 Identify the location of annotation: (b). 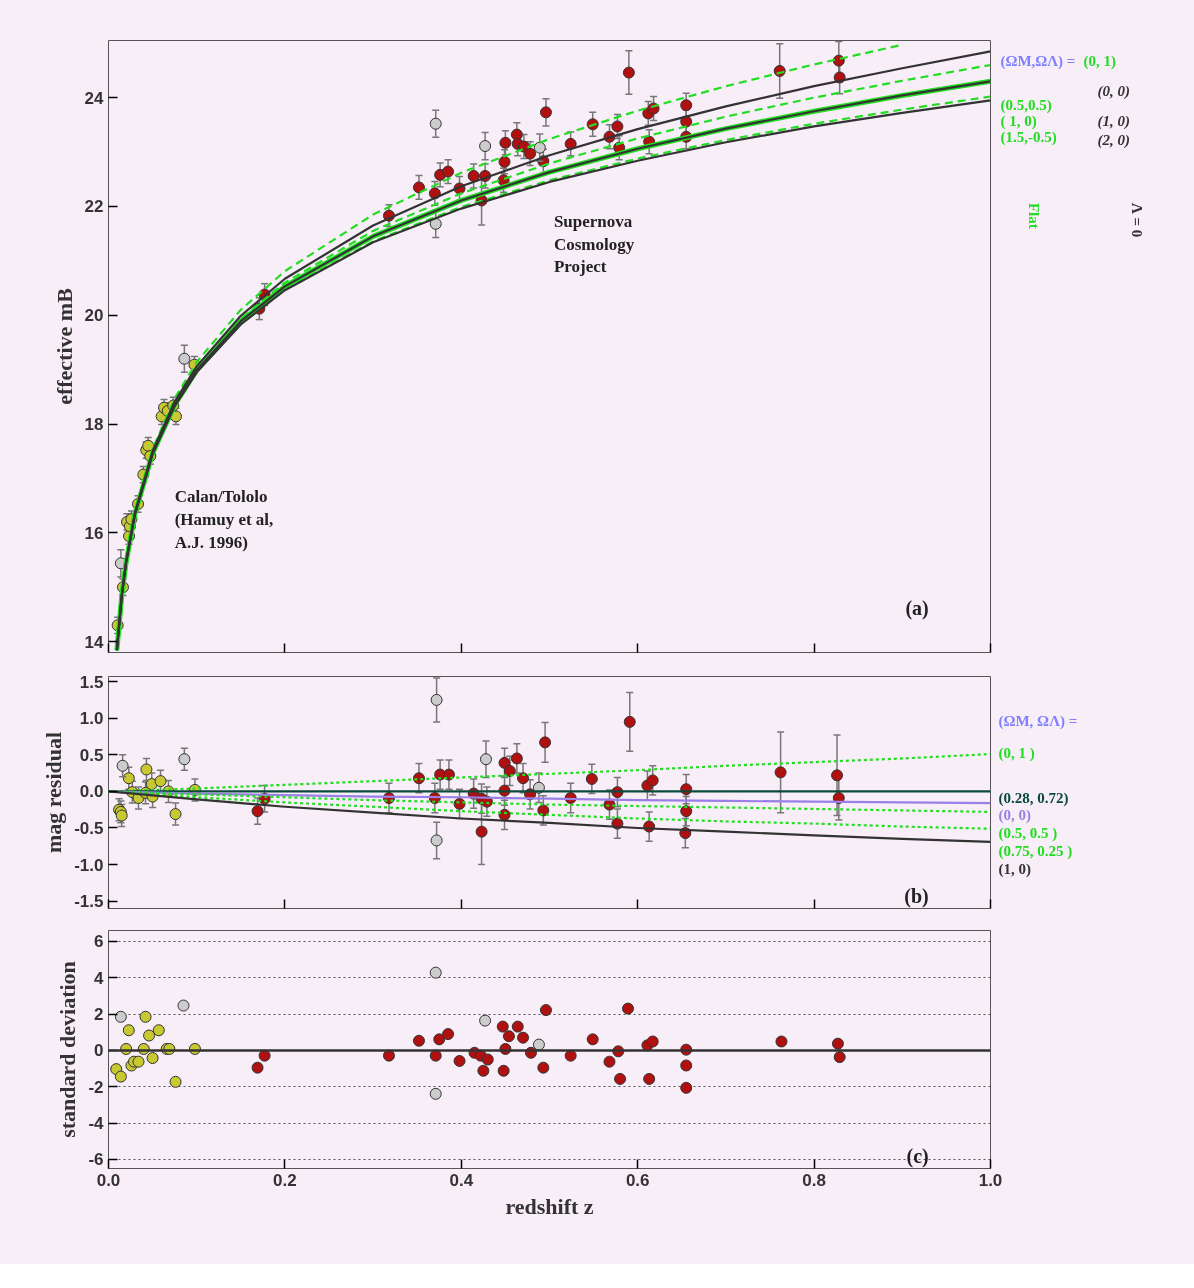
(916, 897).